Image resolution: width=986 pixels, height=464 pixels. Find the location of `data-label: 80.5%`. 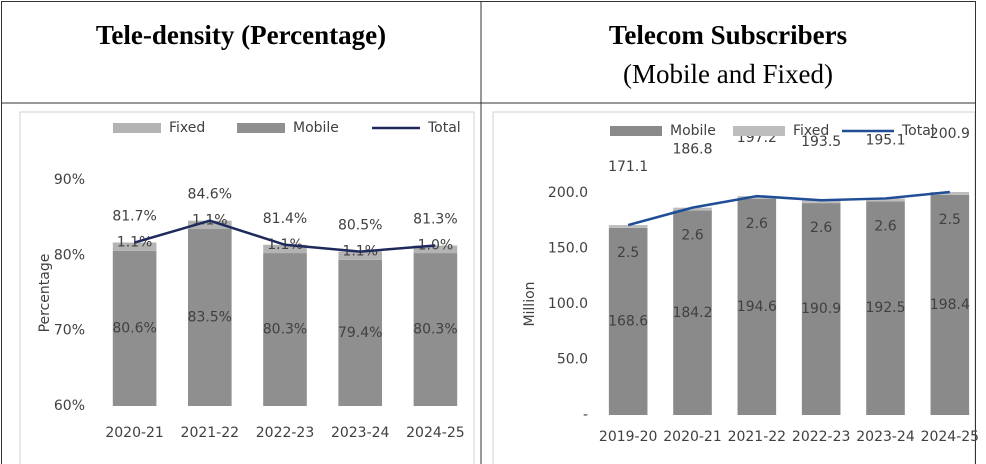

data-label: 80.5% is located at coordinates (360, 226).